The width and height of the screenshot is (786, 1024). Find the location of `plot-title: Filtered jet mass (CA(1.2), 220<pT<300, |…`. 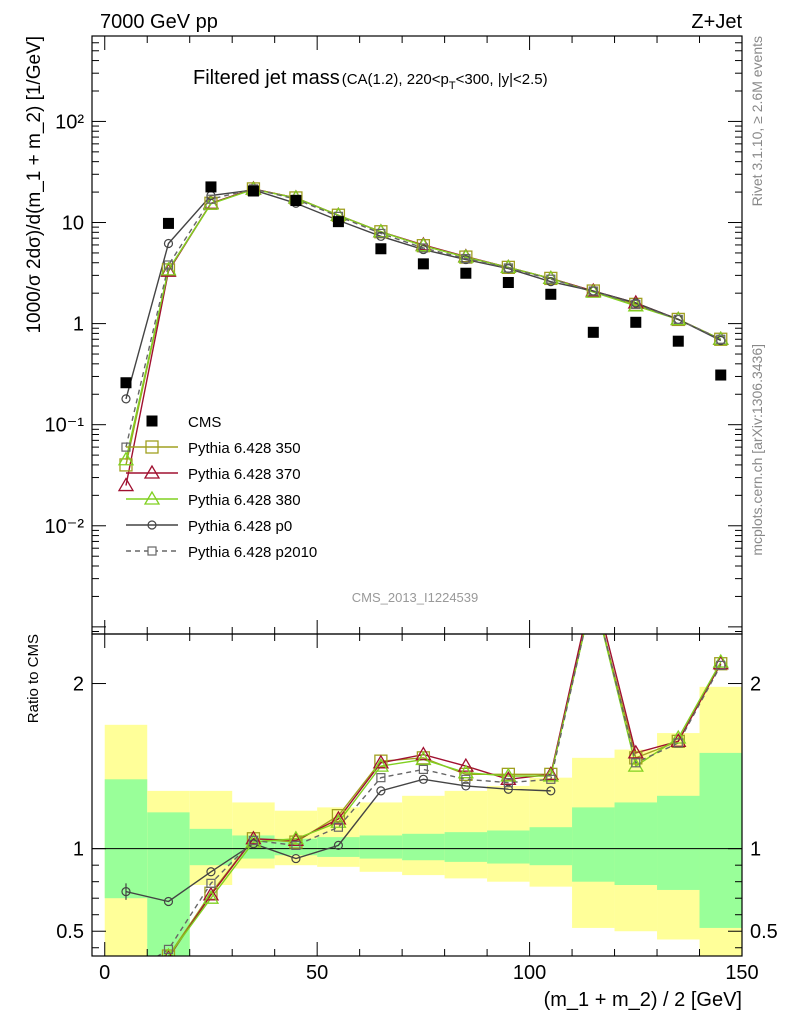

plot-title: Filtered jet mass (CA(1.2), 220<pT<300, |… is located at coordinates (370, 79).